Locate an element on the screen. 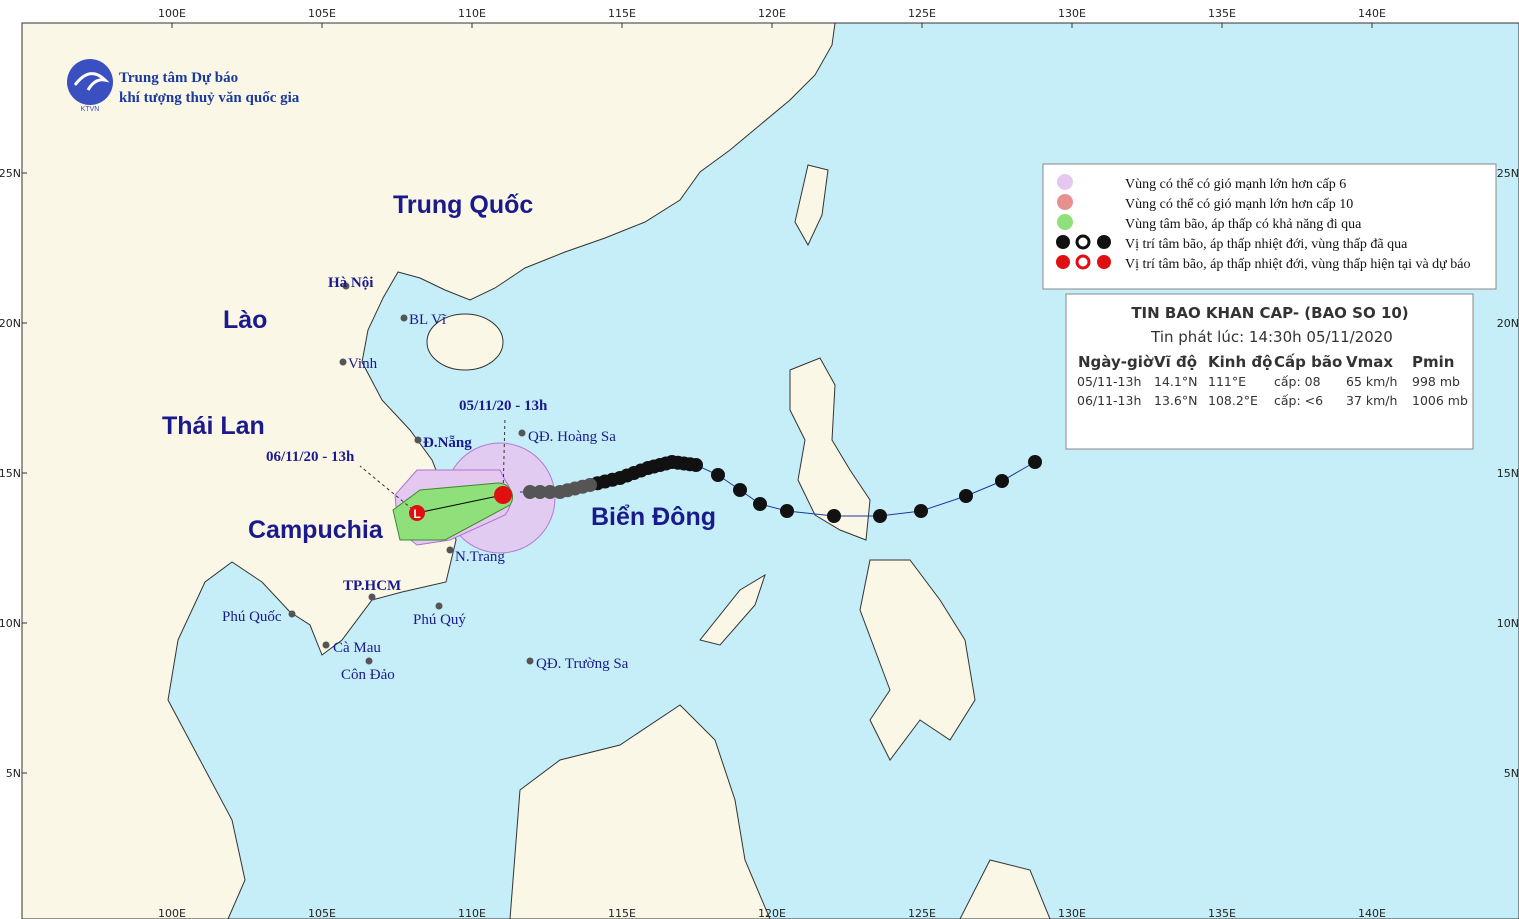 The width and height of the screenshot is (1519, 919). legend-box is located at coordinates (1269, 226).